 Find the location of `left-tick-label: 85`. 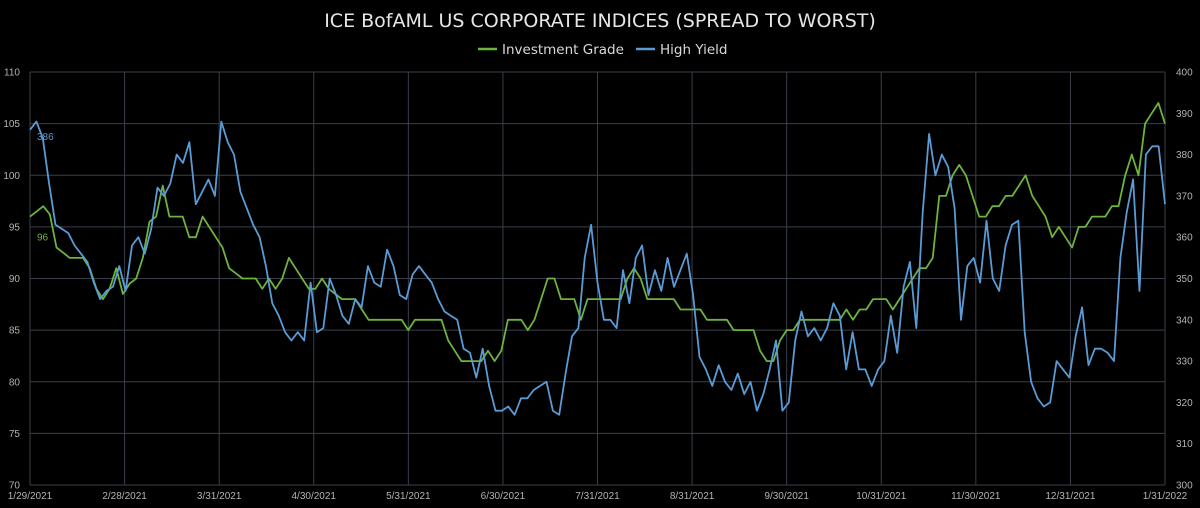

left-tick-label: 85 is located at coordinates (15, 331).